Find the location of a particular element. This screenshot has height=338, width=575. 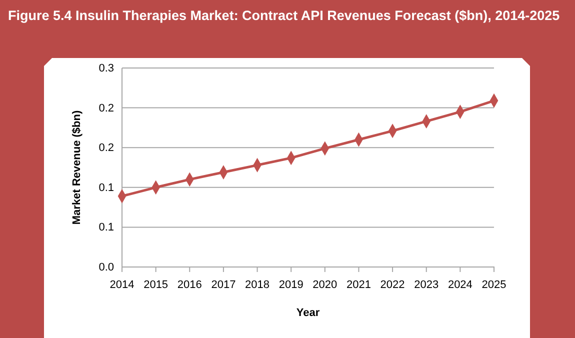

y-axis-title: Market Revenue ($bn) is located at coordinates (77, 167).